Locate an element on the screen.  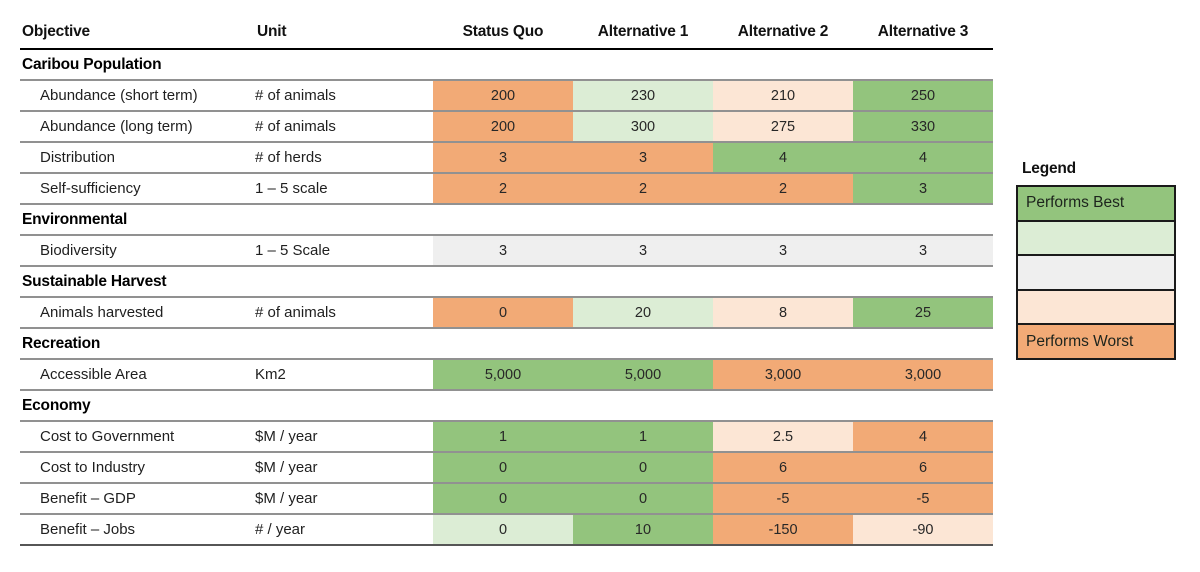
value-cell: 230 is located at coordinates (643, 95).